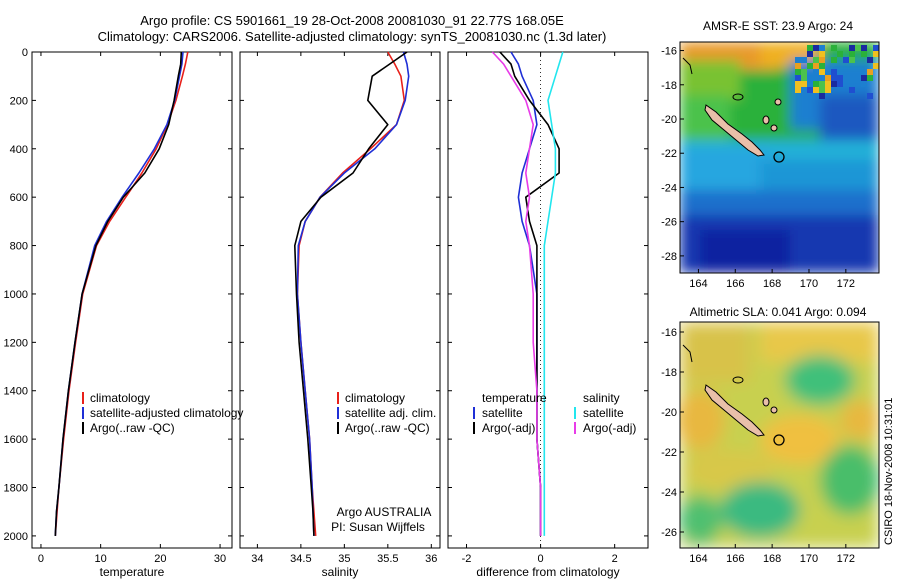 This screenshot has height=580, width=900. I want to click on map-x-tick-label: 166, so click(735, 284).